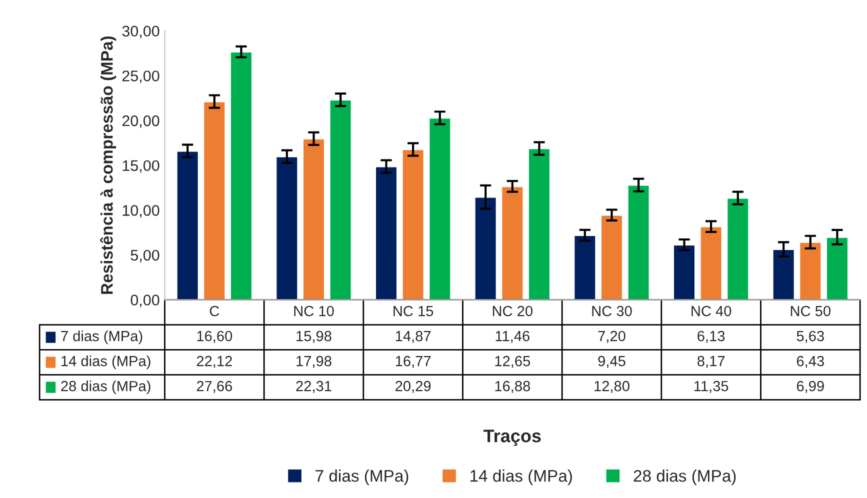  I want to click on x-tick-label: NC 30, so click(612, 311).